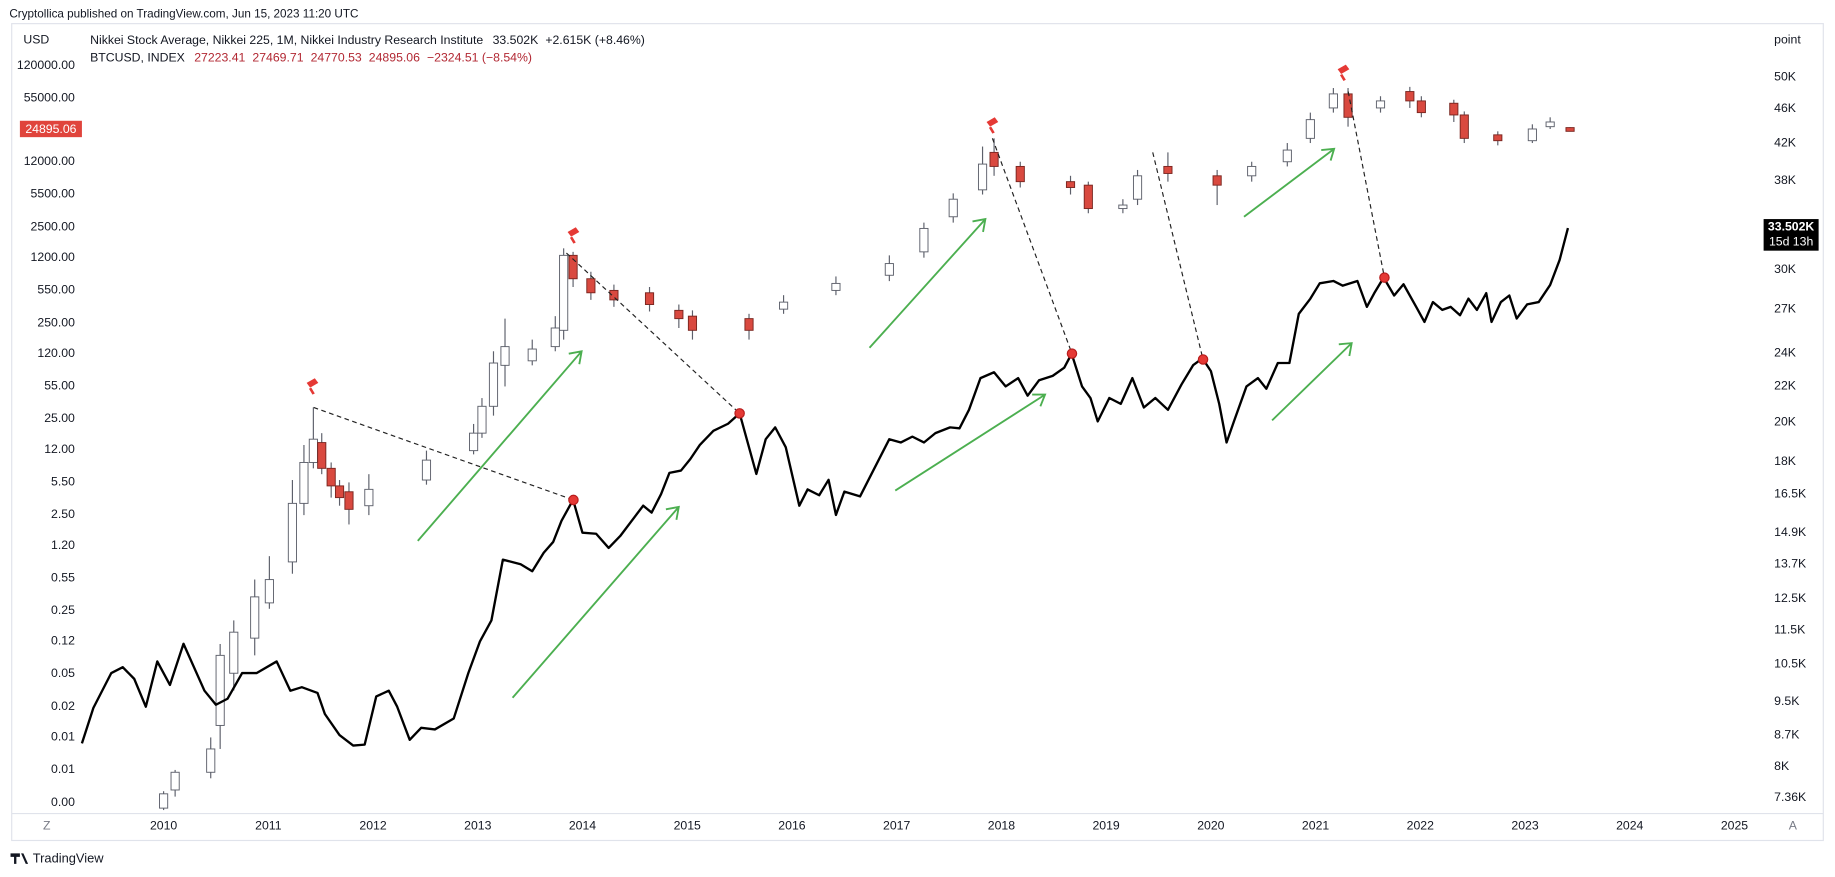 Image resolution: width=1835 pixels, height=877 pixels. I want to click on nikkei-badge-countdown: 15d 13h, so click(1791, 242).